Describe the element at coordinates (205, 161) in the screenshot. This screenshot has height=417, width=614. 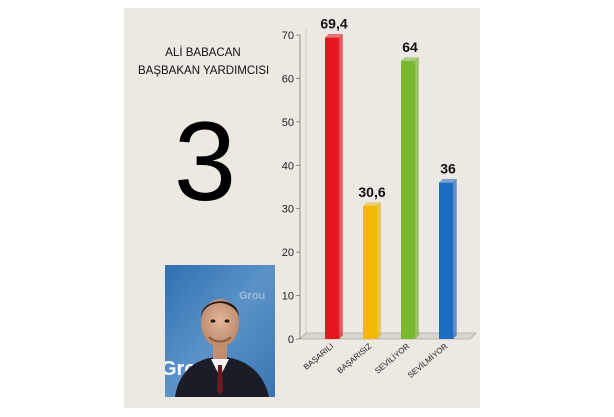
I see `rank-number: 3` at that location.